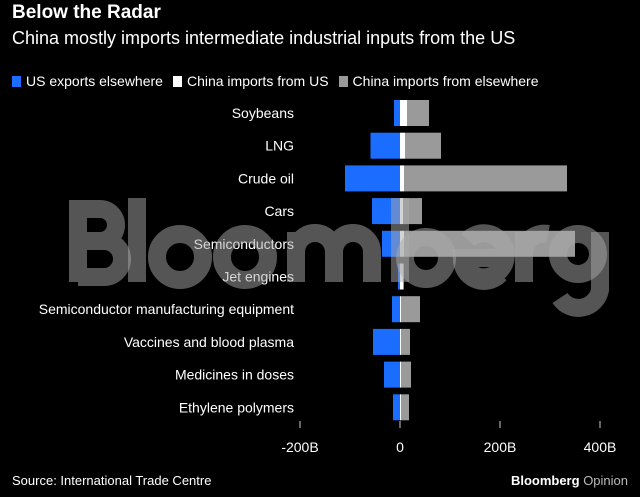  I want to click on x-tick-label: -200B, so click(299, 447).